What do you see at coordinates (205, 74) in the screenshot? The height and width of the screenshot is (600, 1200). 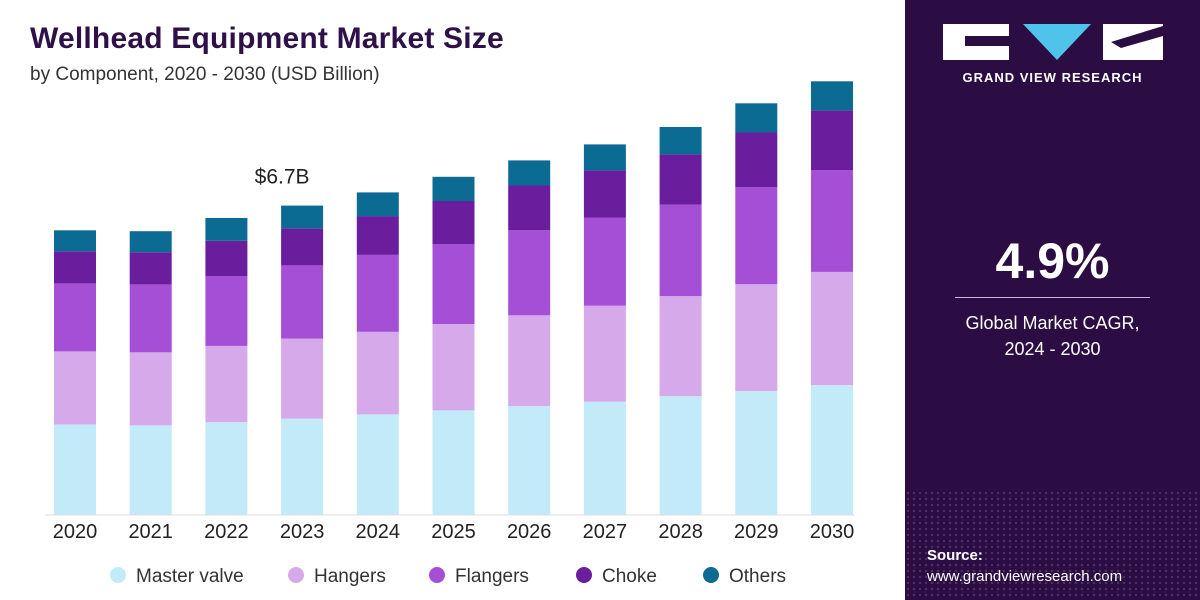 I see `chart-subtitle: by Component, 2020 - 2030 (USD Billion)` at bounding box center [205, 74].